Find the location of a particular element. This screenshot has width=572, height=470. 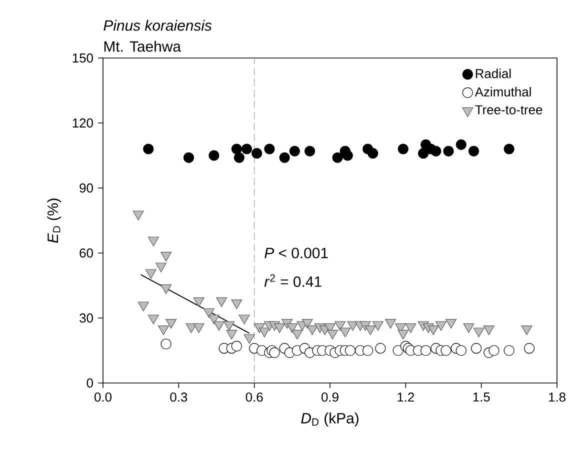

chart-subtitle: Mt. Taehwa is located at coordinates (142, 46).